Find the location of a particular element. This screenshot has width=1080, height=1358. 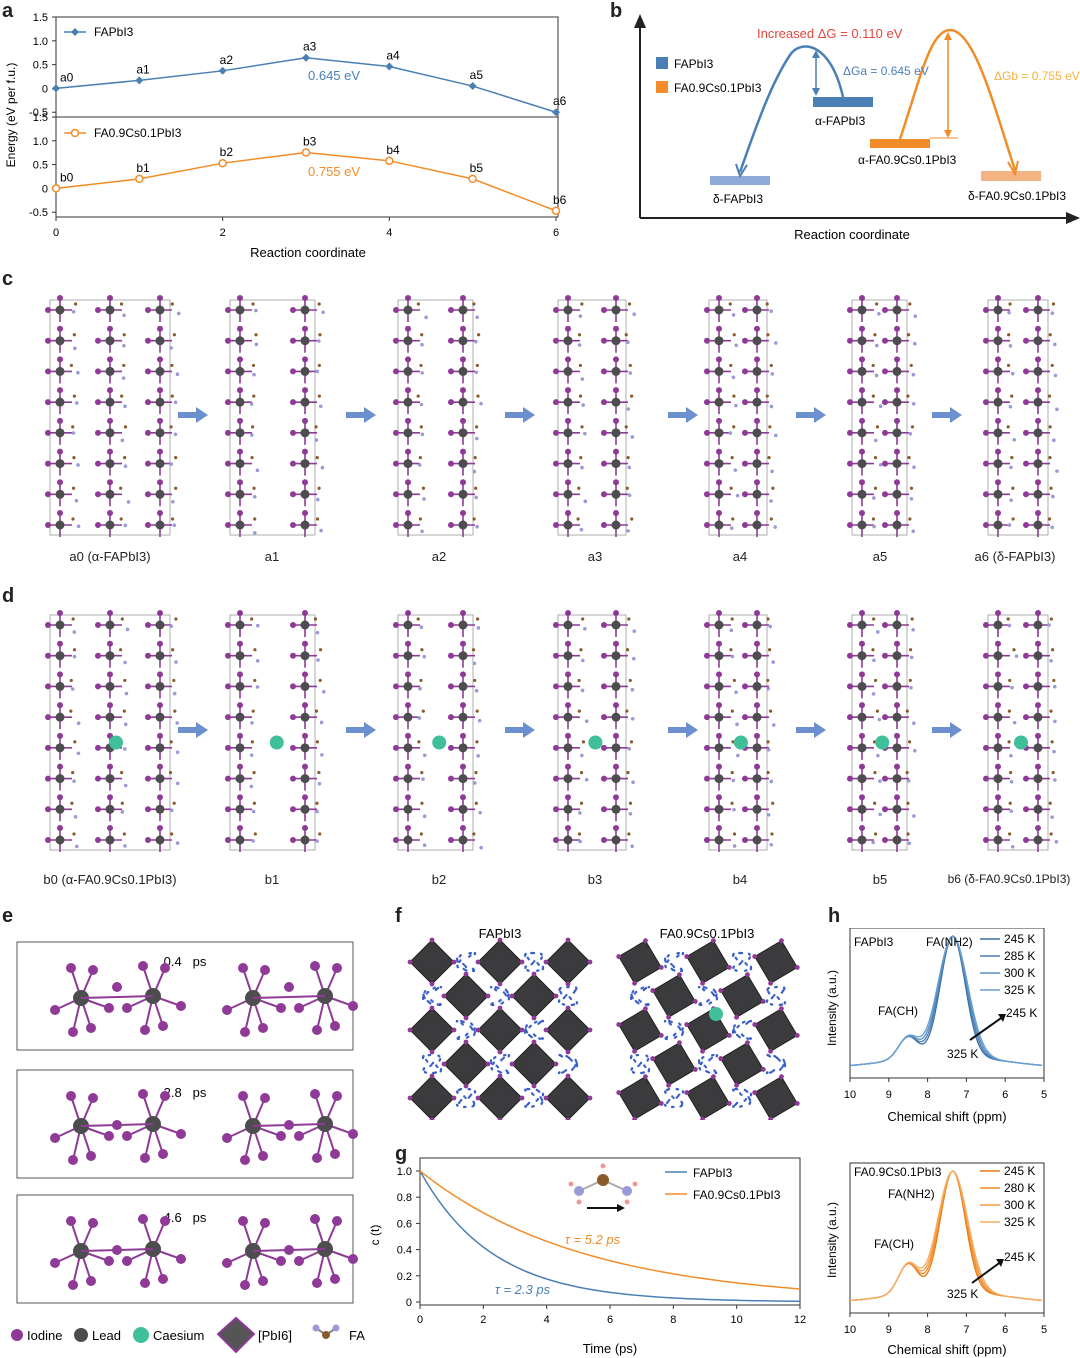

y-tick-label: 1.0 is located at coordinates (40, 42).